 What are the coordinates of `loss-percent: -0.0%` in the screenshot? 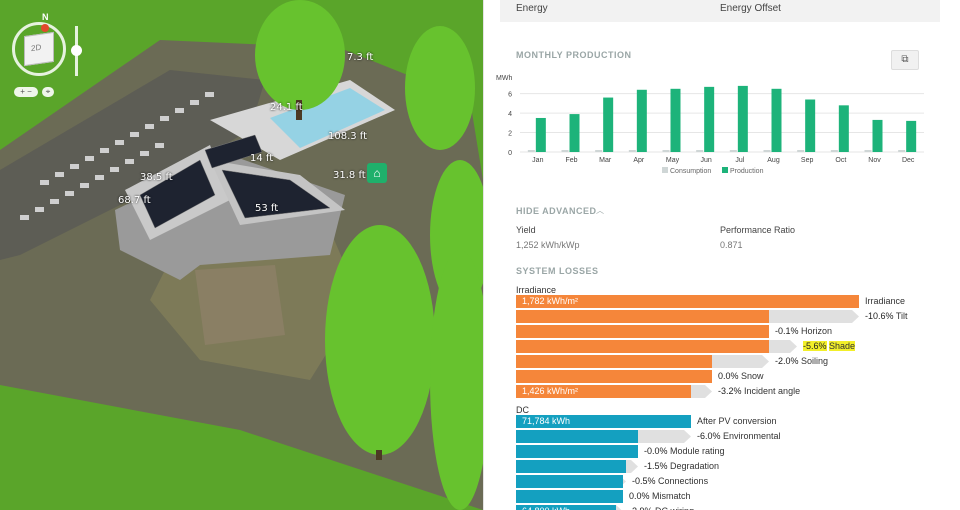 It's located at (656, 451).